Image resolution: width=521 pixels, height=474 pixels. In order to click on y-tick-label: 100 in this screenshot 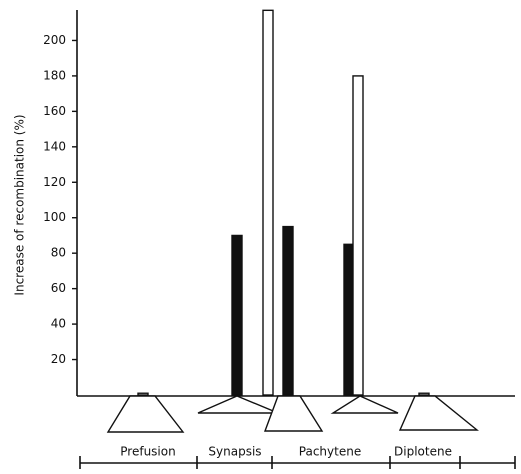, I will do `click(54, 217)`.